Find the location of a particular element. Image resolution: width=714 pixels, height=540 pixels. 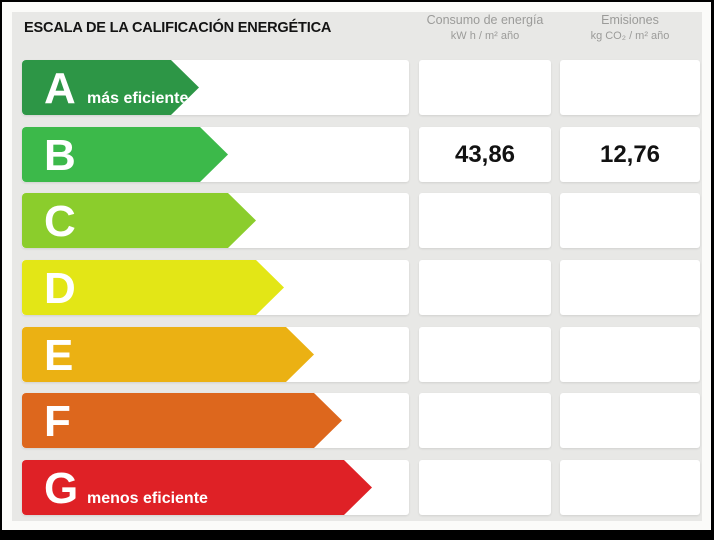

rating-arrow-f: F is located at coordinates (182, 420).